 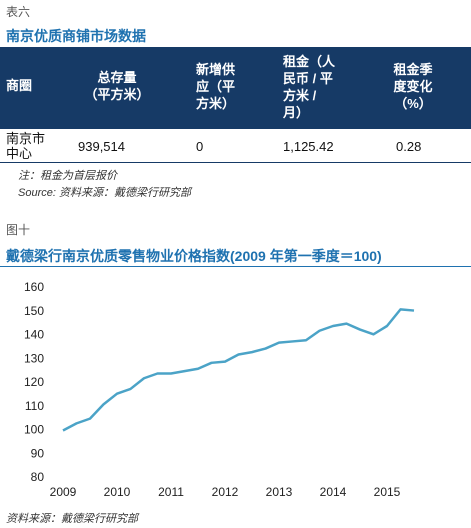 What do you see at coordinates (18, 230) in the screenshot?
I see `figure-label: 图十` at bounding box center [18, 230].